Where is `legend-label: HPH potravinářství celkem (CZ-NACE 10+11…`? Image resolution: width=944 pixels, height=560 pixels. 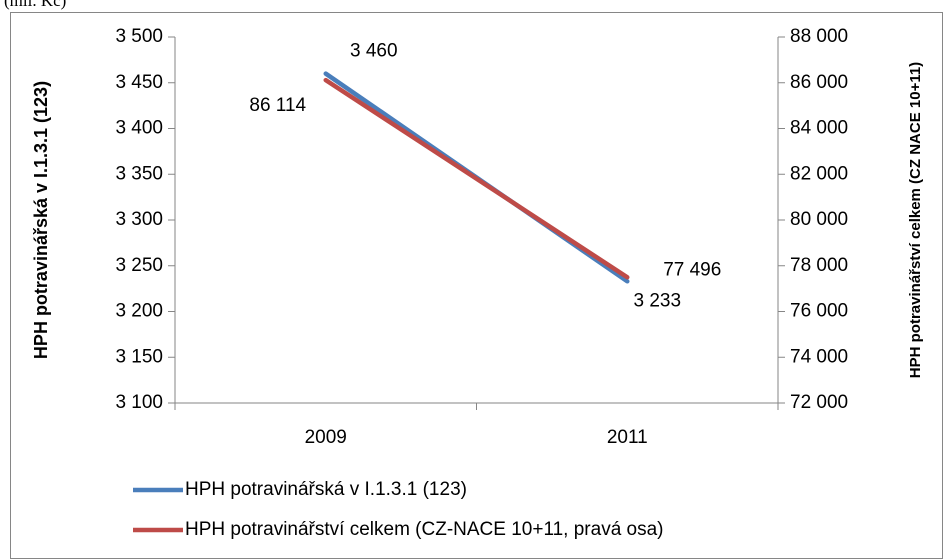
legend-label: HPH potravinářství celkem (CZ-NACE 10+11… is located at coordinates (424, 529).